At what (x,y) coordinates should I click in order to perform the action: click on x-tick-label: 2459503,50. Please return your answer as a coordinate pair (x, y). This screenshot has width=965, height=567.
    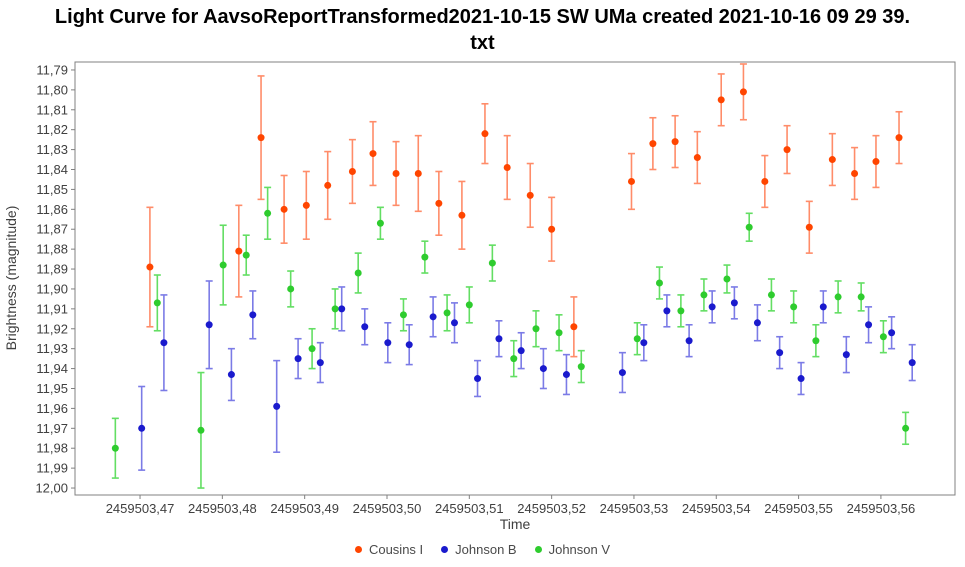
    Looking at the image, I should click on (387, 508).